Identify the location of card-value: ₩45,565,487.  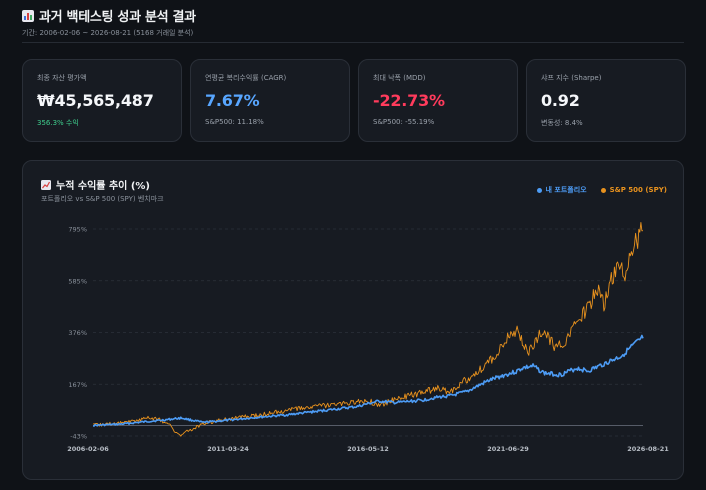
(95, 100).